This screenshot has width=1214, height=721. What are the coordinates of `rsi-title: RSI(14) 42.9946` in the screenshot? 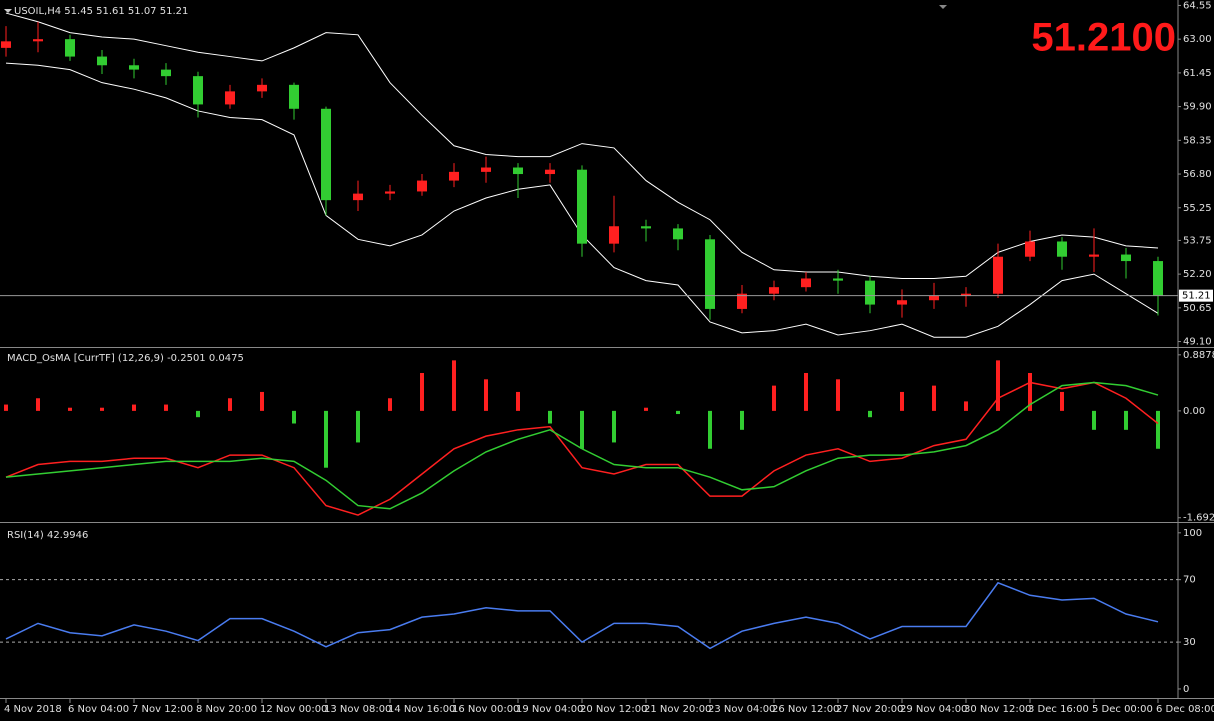 It's located at (47, 535).